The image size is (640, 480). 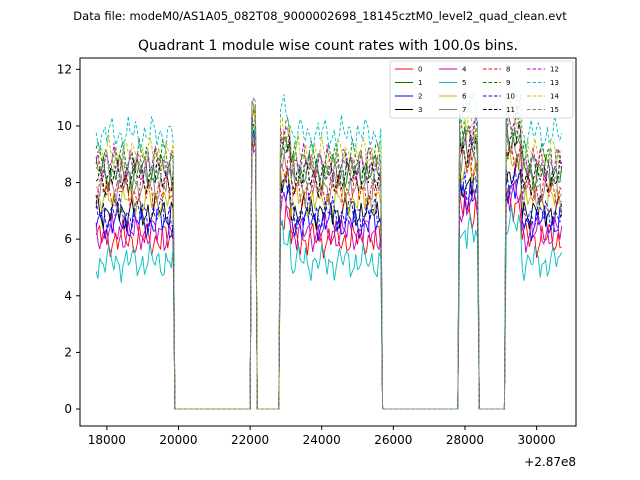 What do you see at coordinates (464, 110) in the screenshot?
I see `legend-label-7: 7` at bounding box center [464, 110].